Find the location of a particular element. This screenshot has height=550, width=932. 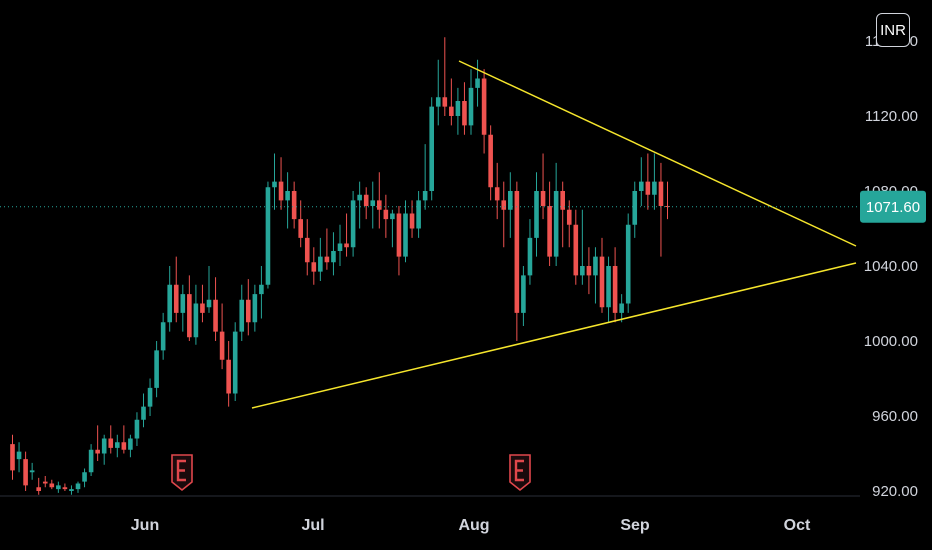

time-axis: Jun Jul Aug Sep Oct is located at coordinates (471, 525).